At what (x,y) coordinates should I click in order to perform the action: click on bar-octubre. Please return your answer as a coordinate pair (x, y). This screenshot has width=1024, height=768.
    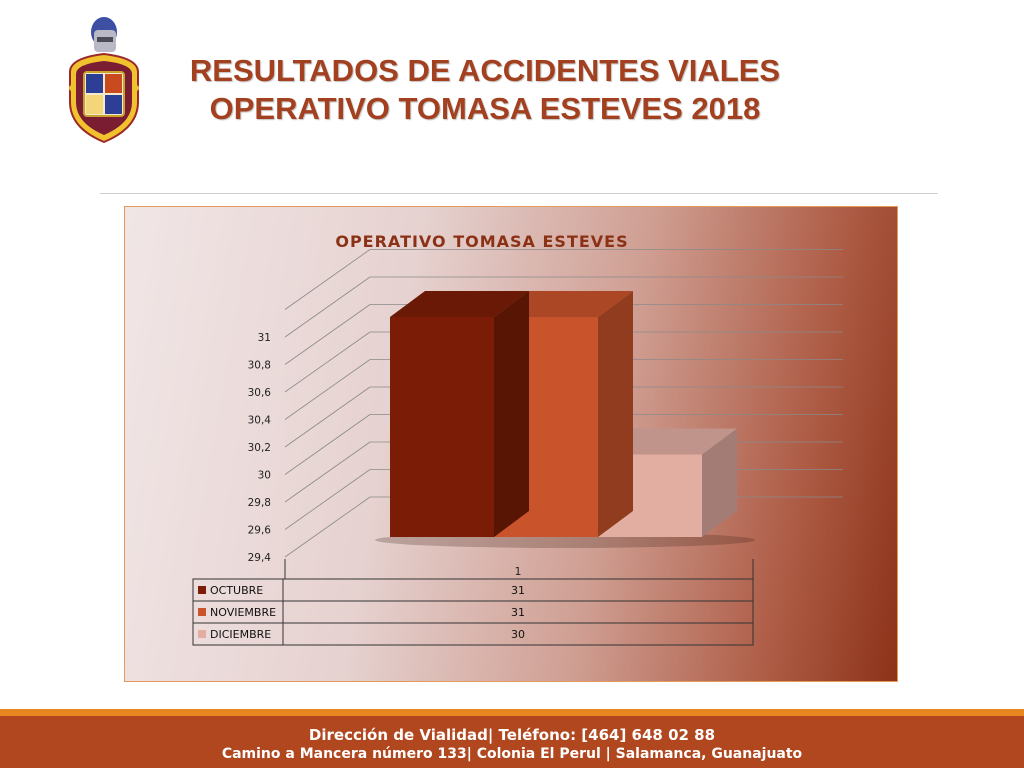
    Looking at the image, I should click on (442, 427).